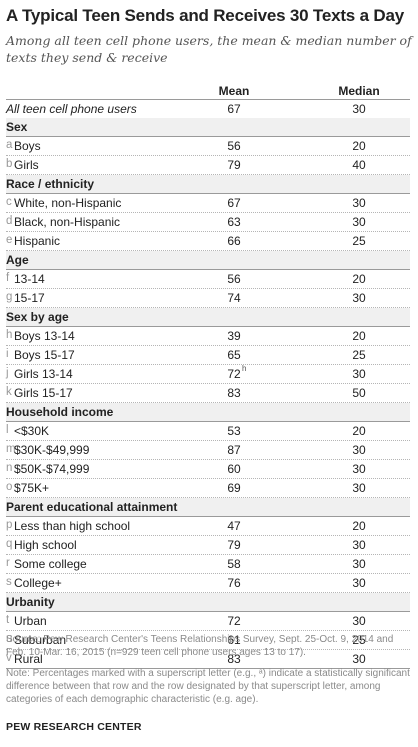 The image size is (418, 747). I want to click on table-row: p Less than high school 47 20, so click(208, 526).